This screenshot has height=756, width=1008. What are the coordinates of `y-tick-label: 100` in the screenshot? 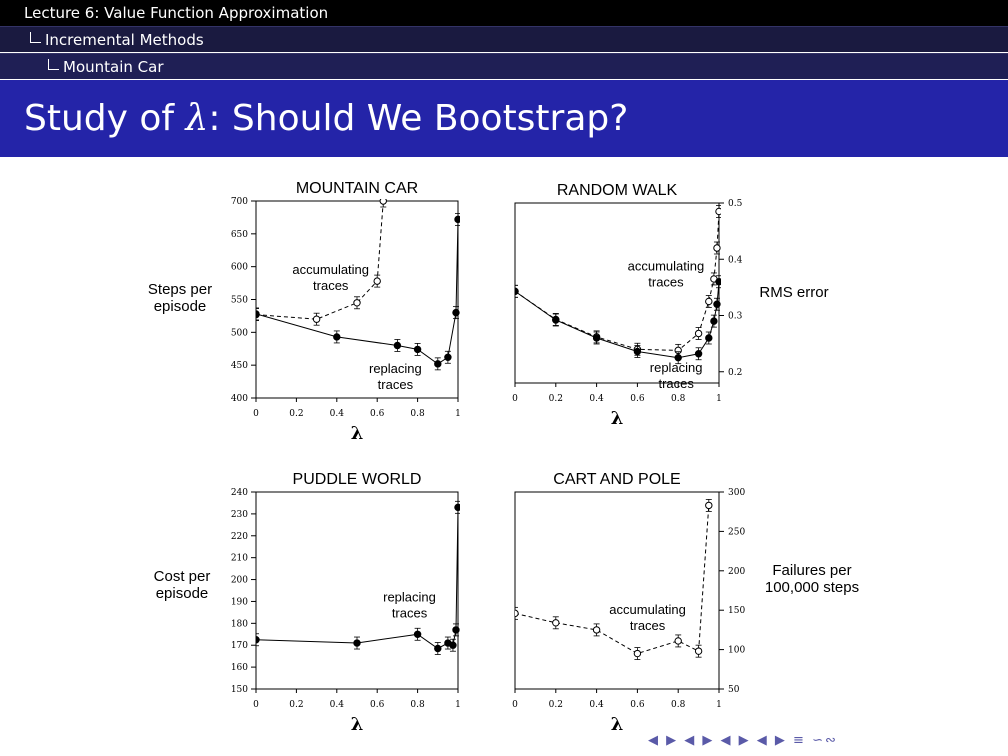 It's located at (736, 651).